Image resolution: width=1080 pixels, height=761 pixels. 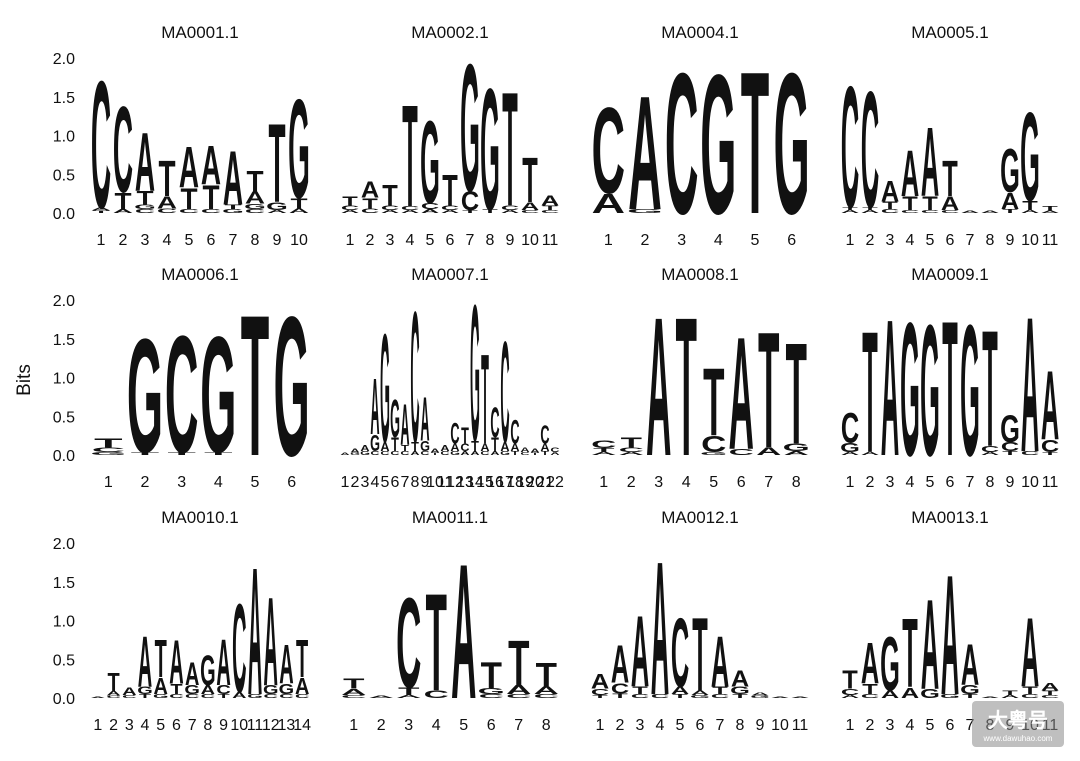 What do you see at coordinates (910, 240) in the screenshot?
I see `x-tick-label: 4` at bounding box center [910, 240].